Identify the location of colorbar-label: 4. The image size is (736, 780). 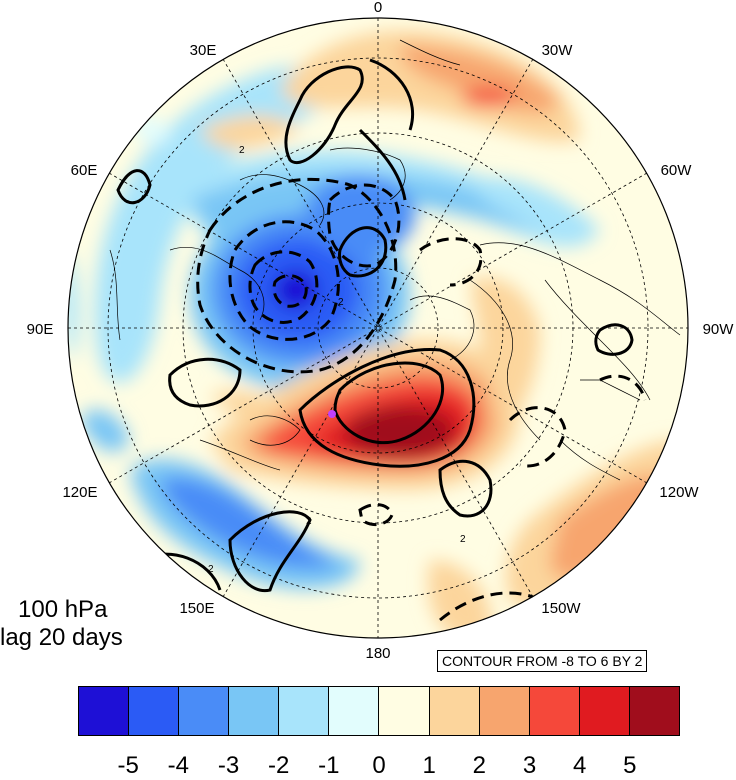
(579, 765).